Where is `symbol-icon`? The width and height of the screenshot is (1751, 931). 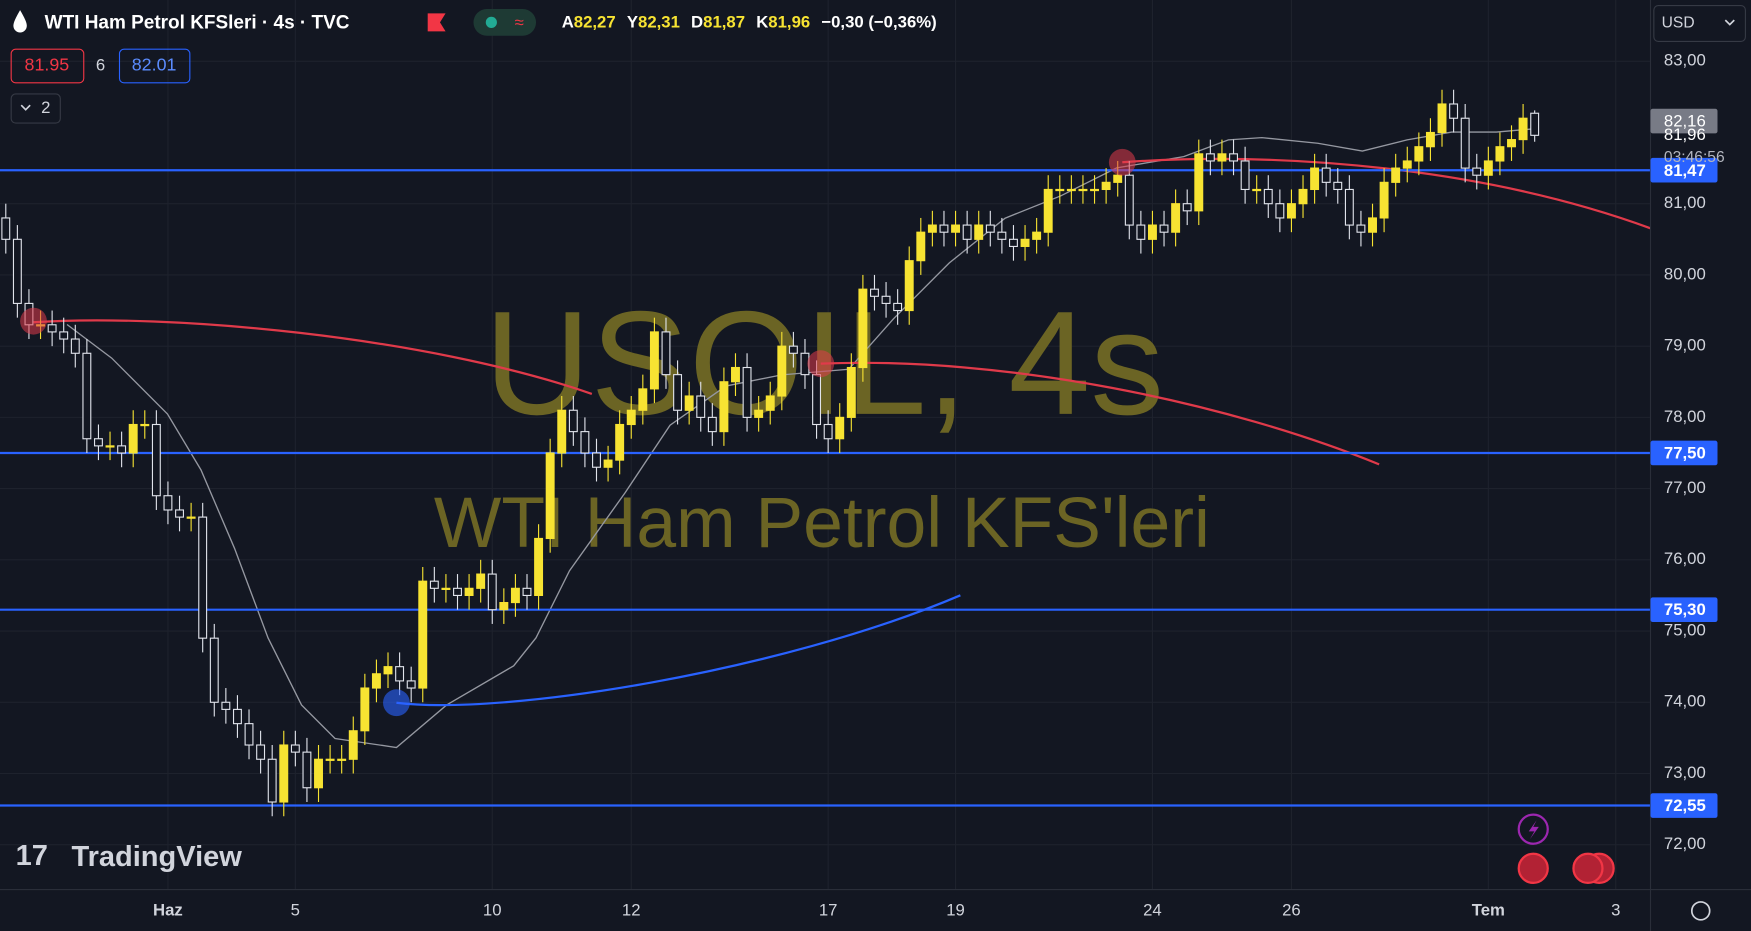 symbol-icon is located at coordinates (20, 21).